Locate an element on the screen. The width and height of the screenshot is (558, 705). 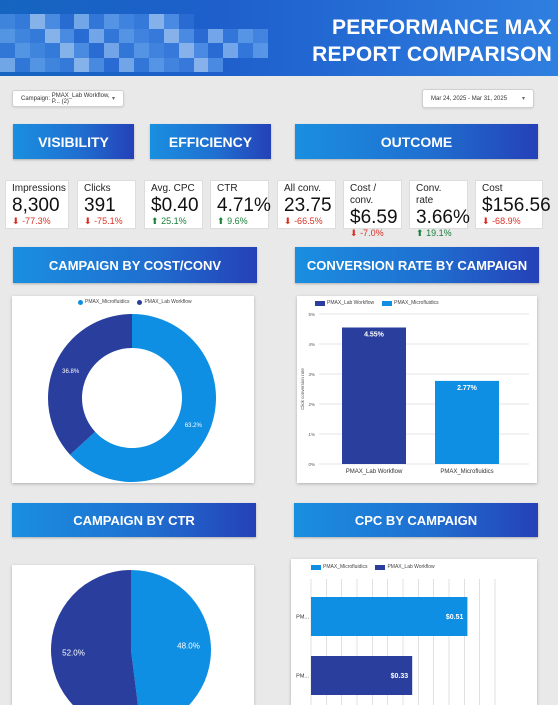
kpi-value: 4.71% is located at coordinates (244, 205).